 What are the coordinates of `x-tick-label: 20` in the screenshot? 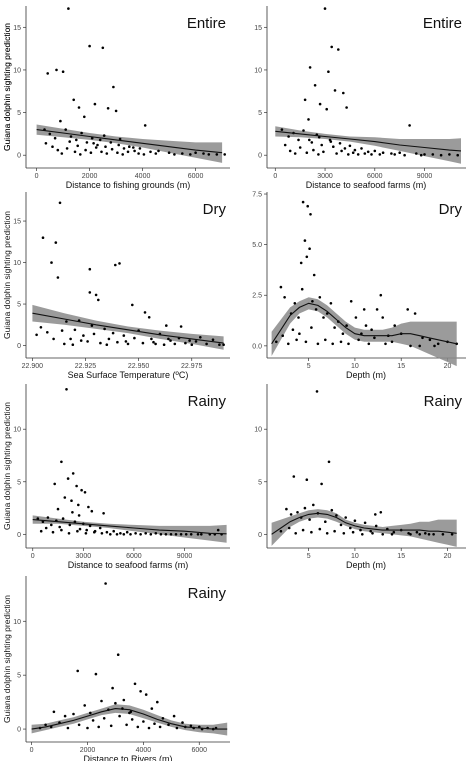 It's located at (448, 556).